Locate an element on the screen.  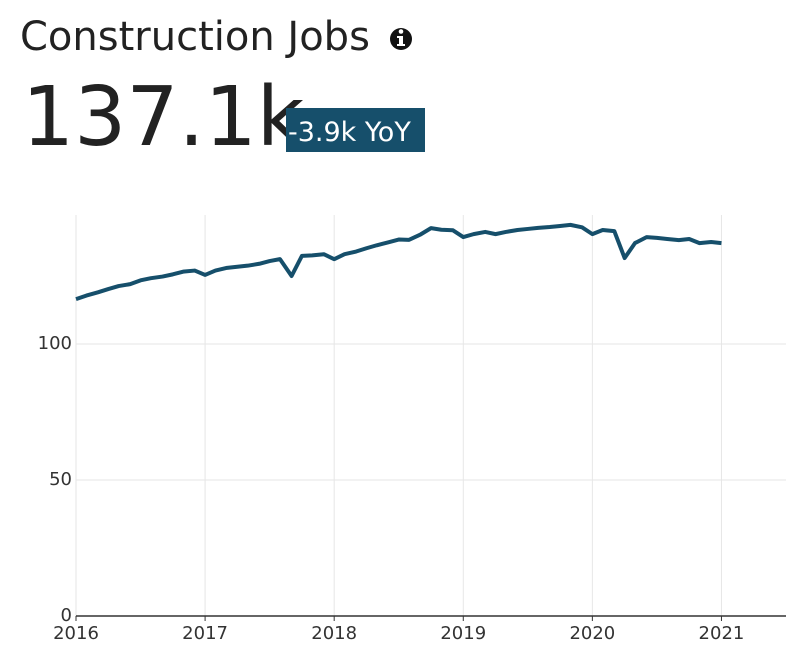
y-tick-label: 0 is located at coordinates (66, 615).